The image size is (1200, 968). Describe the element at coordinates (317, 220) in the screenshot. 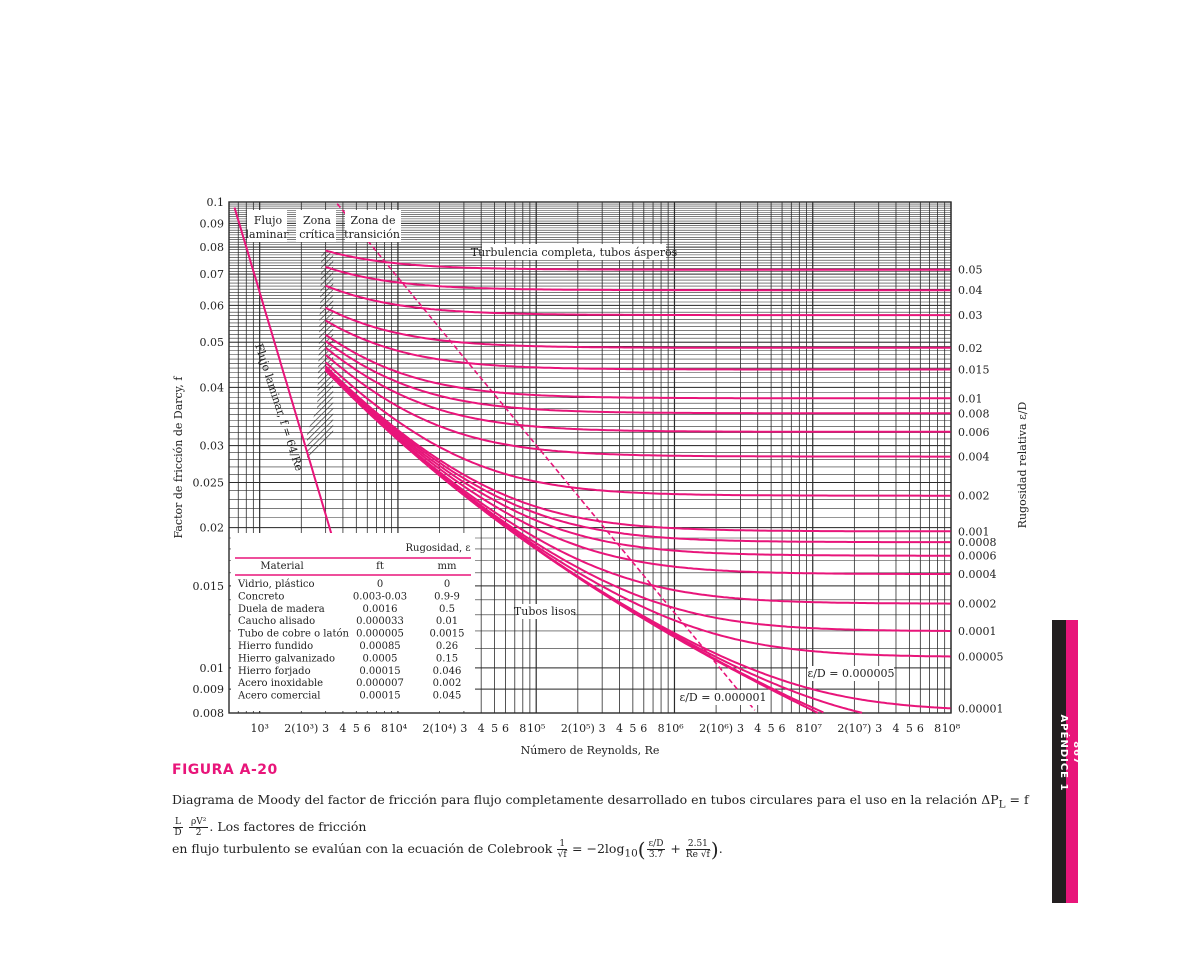

I see `zone-critical-label-1: Zona` at that location.